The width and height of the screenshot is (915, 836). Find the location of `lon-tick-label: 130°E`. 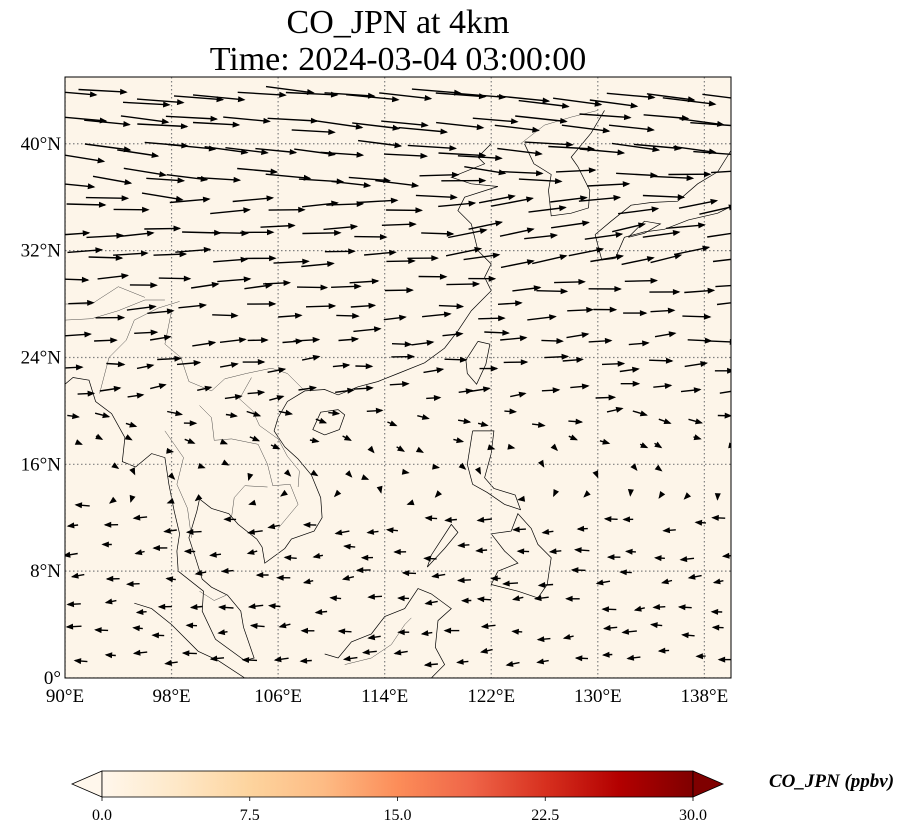

lon-tick-label: 130°E is located at coordinates (598, 696).